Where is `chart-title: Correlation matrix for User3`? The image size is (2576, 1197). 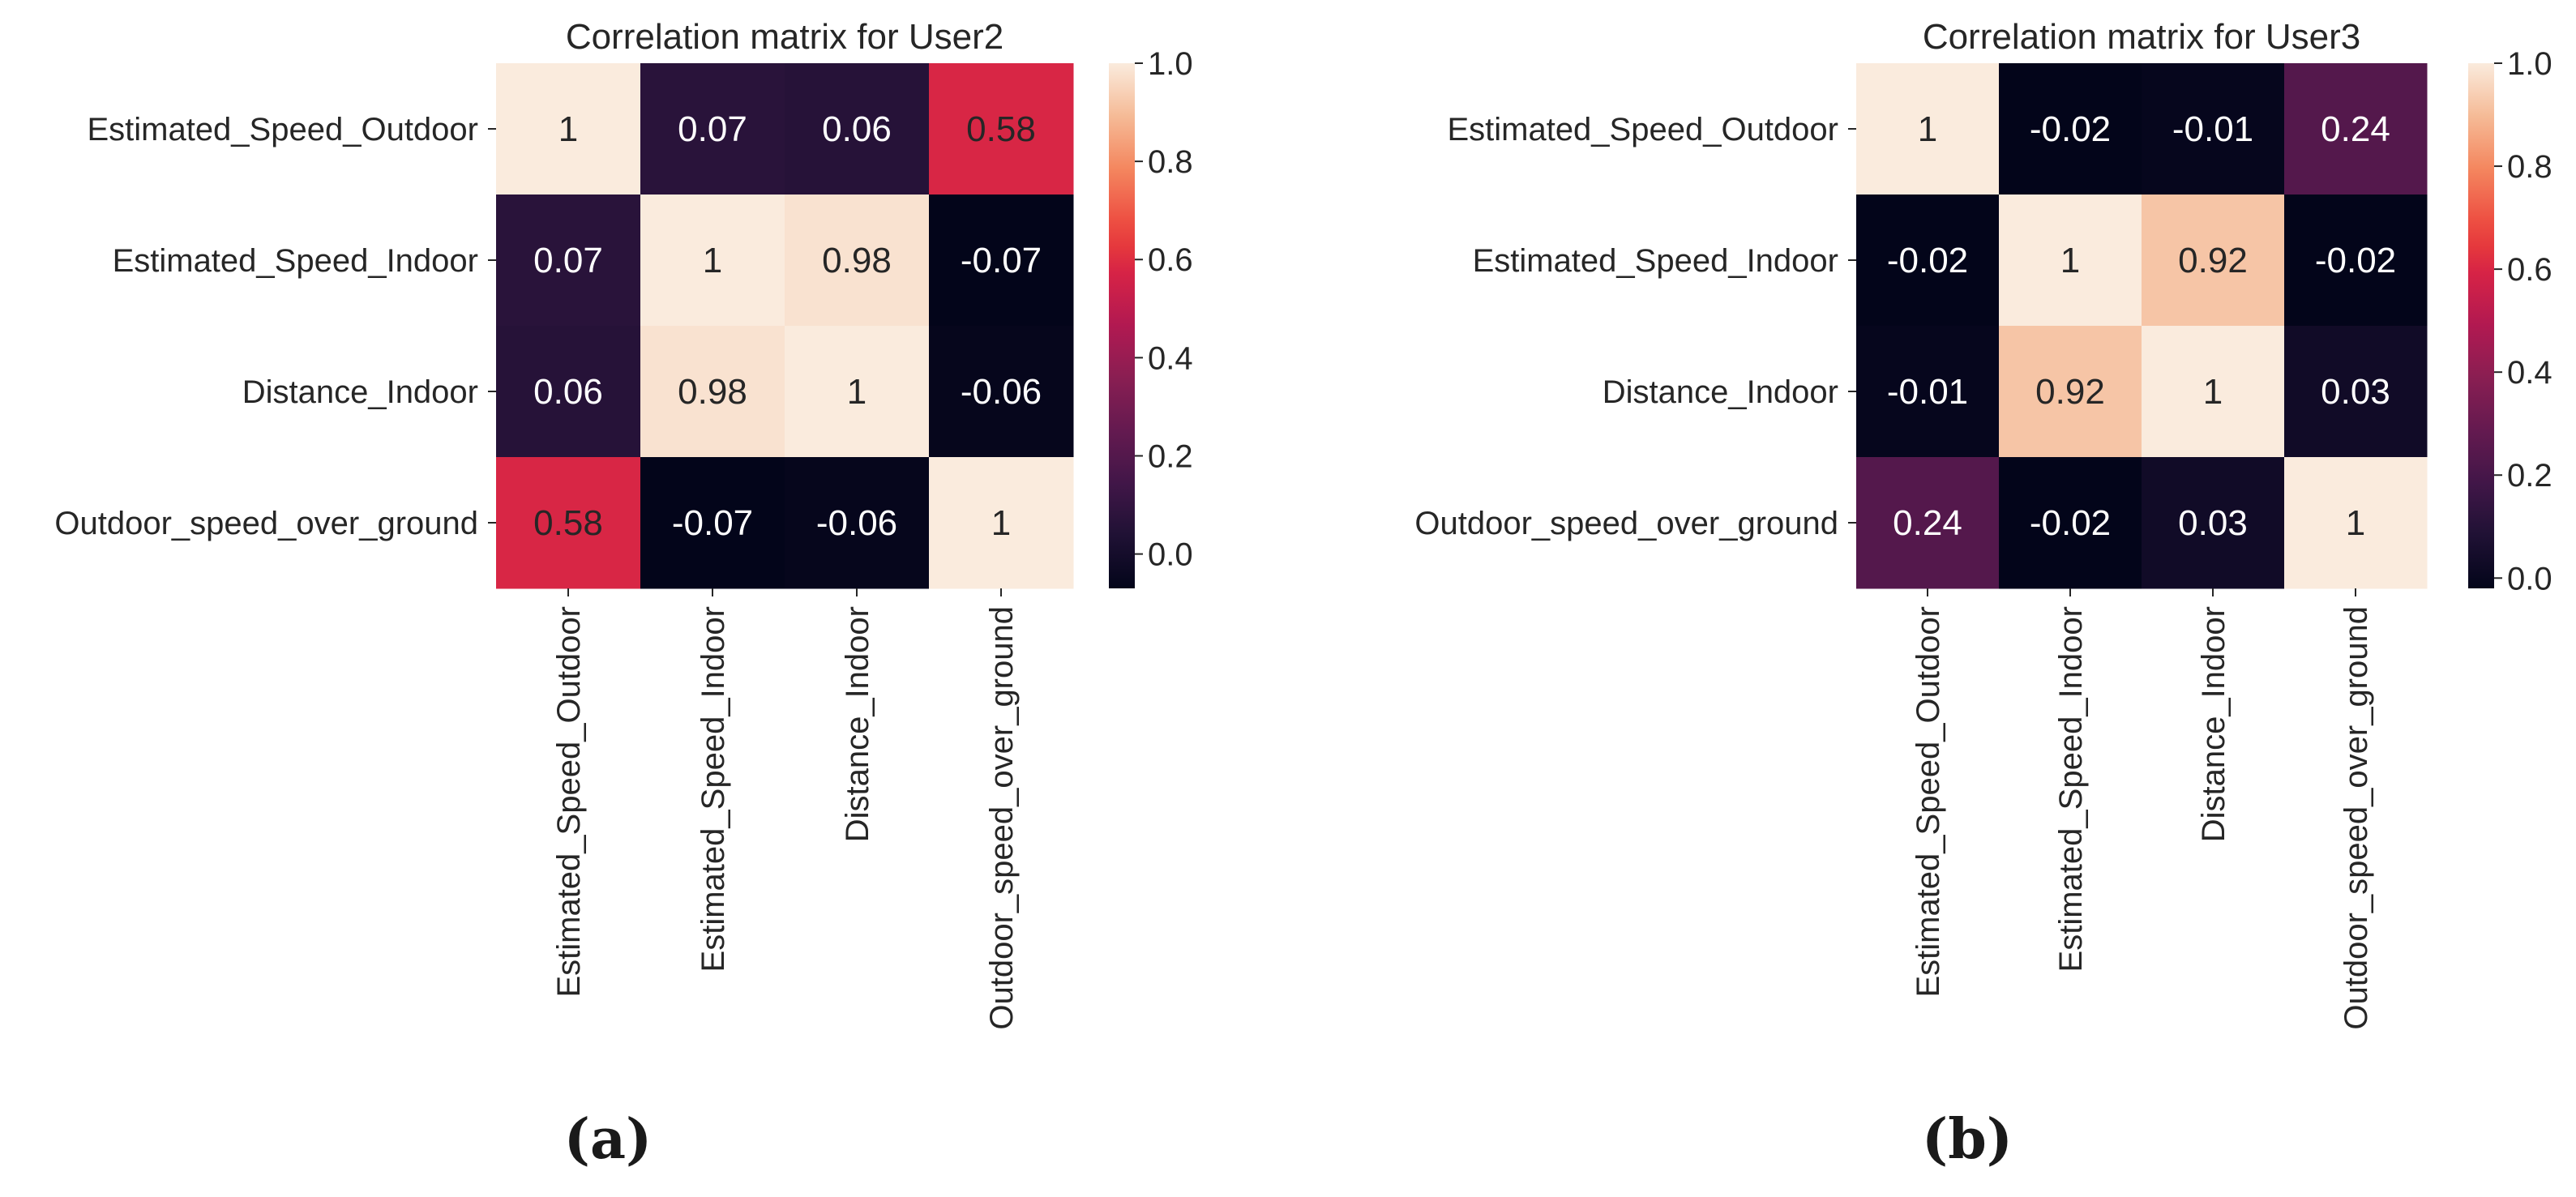
chart-title: Correlation matrix for User3 is located at coordinates (2141, 37).